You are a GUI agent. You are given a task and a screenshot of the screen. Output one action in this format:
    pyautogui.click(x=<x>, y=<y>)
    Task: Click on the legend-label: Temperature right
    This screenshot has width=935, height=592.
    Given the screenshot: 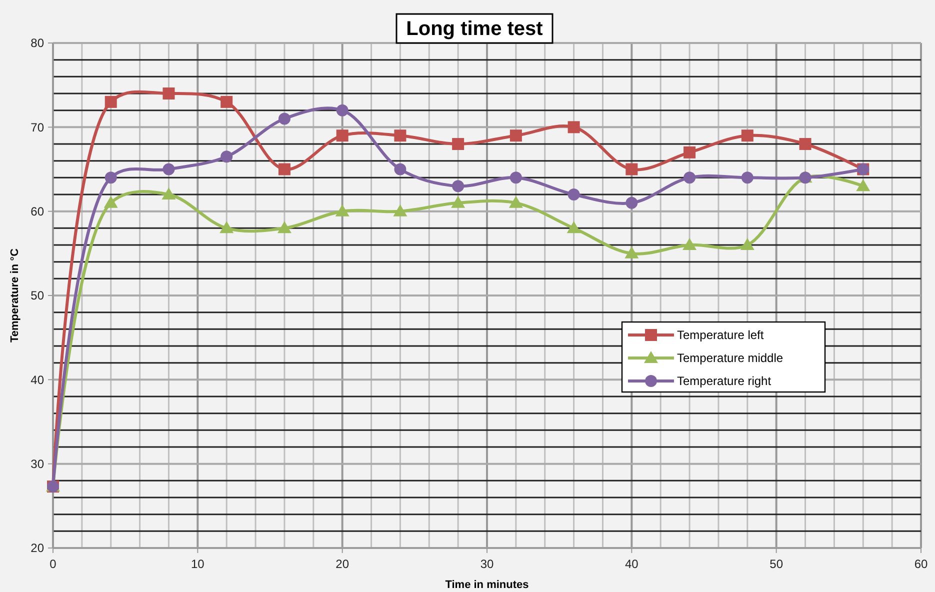 What is the action you would take?
    pyautogui.click(x=724, y=381)
    